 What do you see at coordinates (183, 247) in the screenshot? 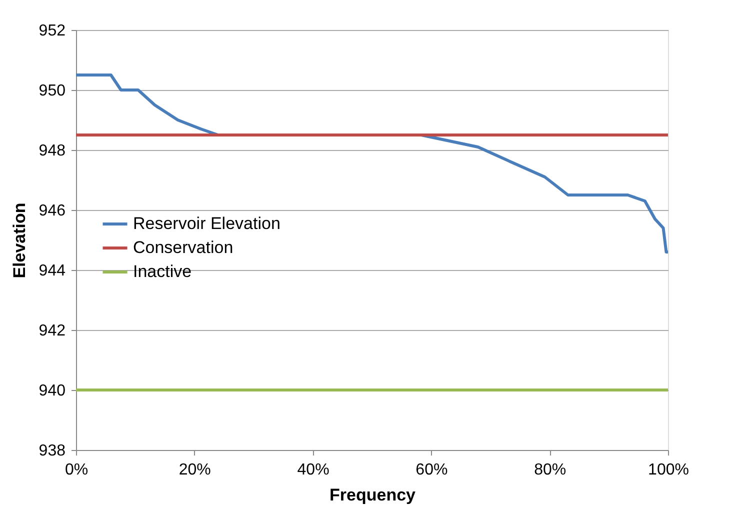
I see `legend-label: Conservation` at bounding box center [183, 247].